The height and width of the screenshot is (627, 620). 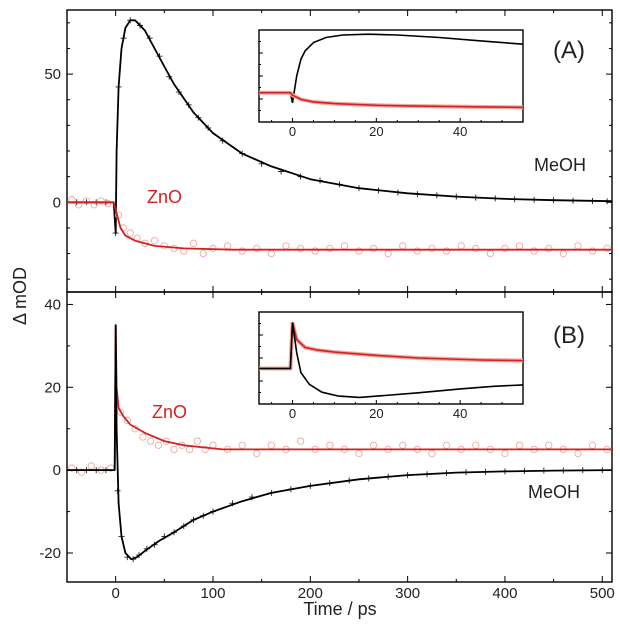 I want to click on x-tick-label: 0, so click(x=115, y=593).